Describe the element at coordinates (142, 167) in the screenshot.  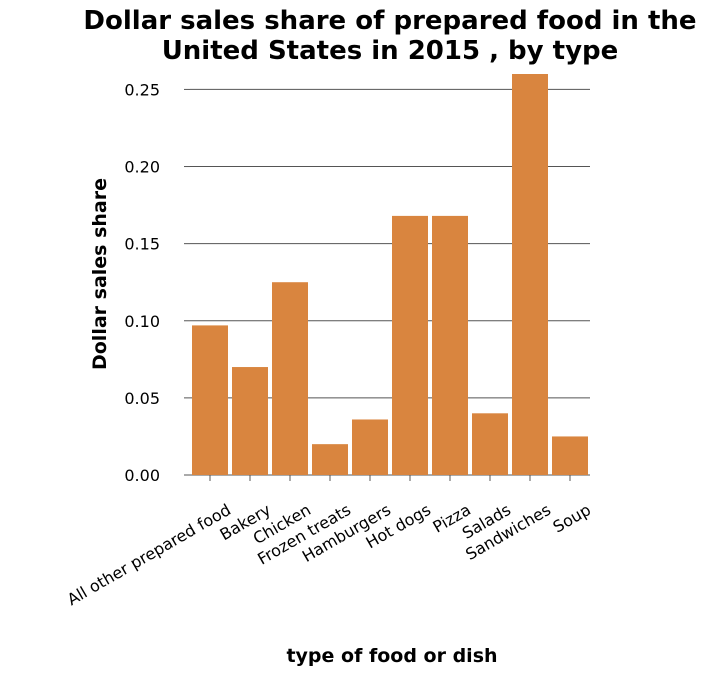
I see `y-tick-label-4: 0.20` at that location.